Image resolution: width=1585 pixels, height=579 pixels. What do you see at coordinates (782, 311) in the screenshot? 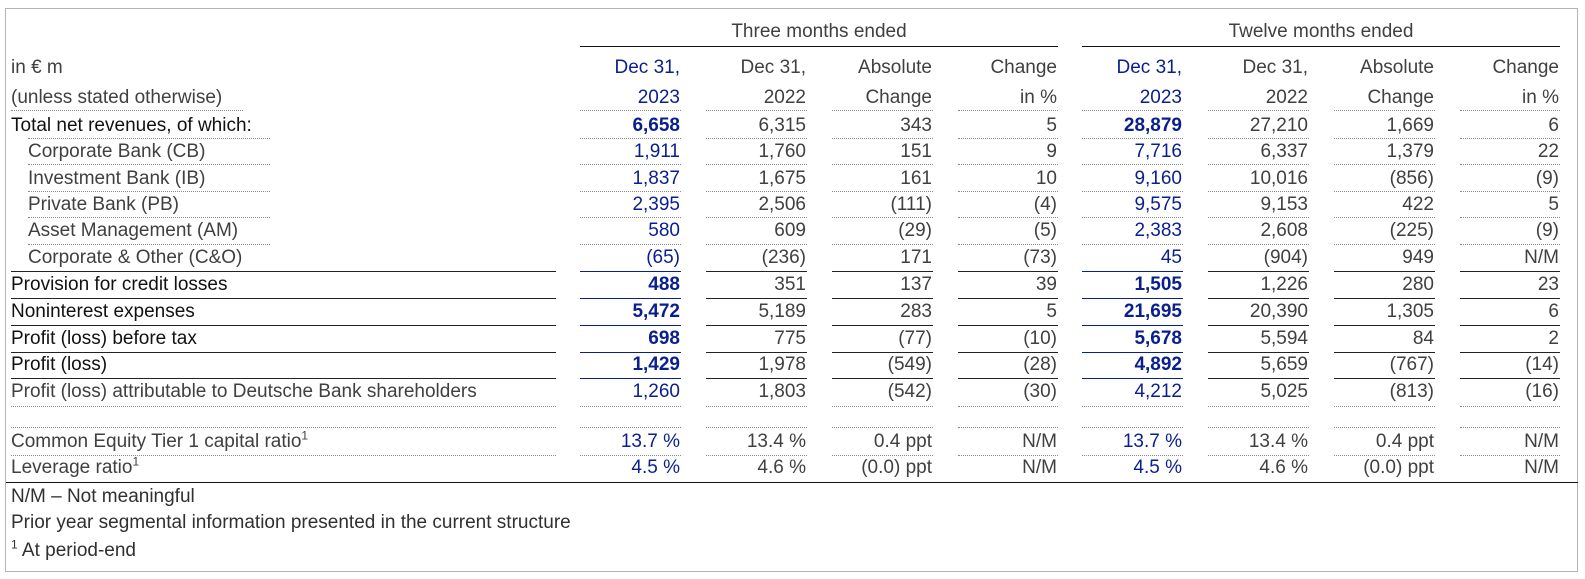
I see `row-value: 5,189` at bounding box center [782, 311].